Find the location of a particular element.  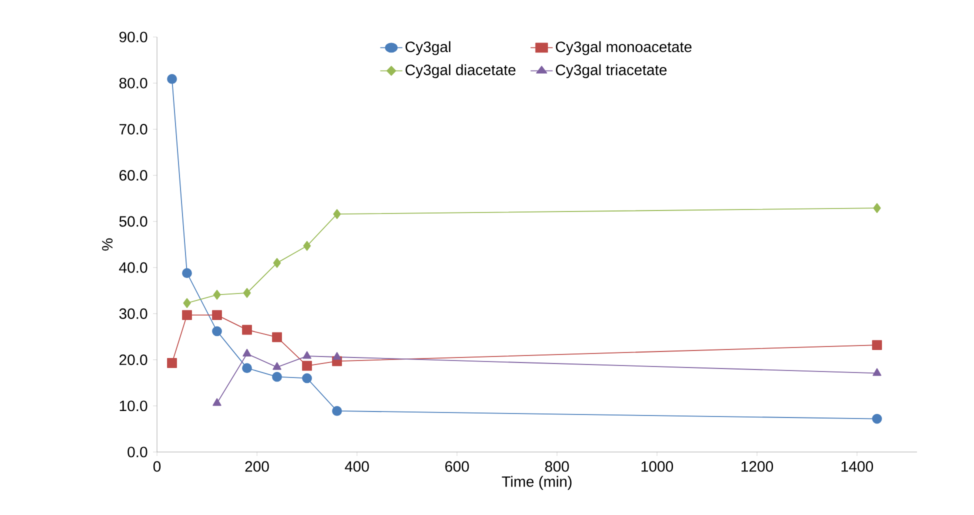

y-tick-label: 0.0 is located at coordinates (138, 452).